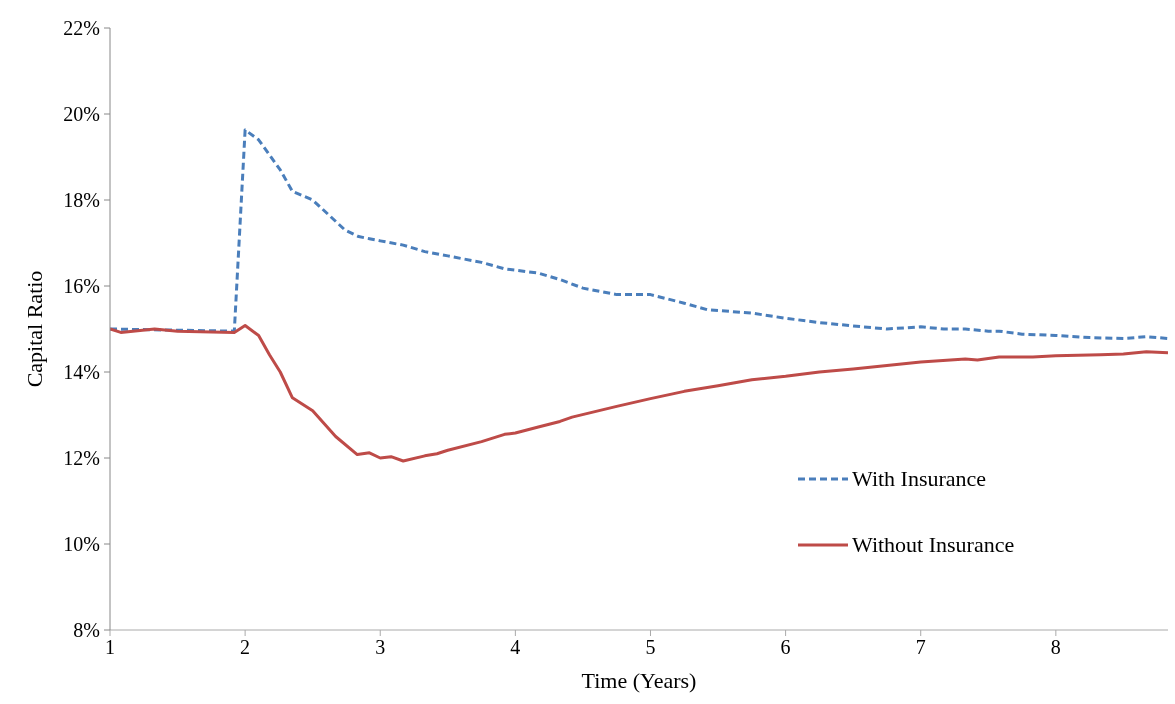  What do you see at coordinates (515, 647) in the screenshot?
I see `x-tick-label: 4` at bounding box center [515, 647].